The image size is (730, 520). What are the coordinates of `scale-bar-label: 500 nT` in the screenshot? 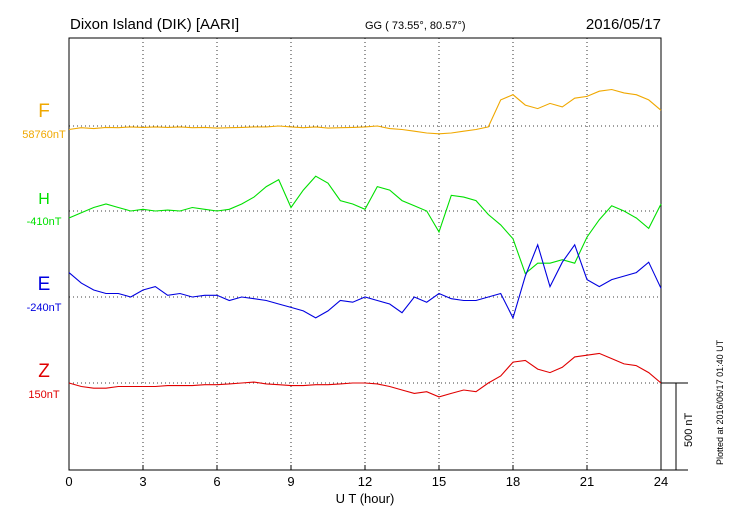 It's located at (689, 429).